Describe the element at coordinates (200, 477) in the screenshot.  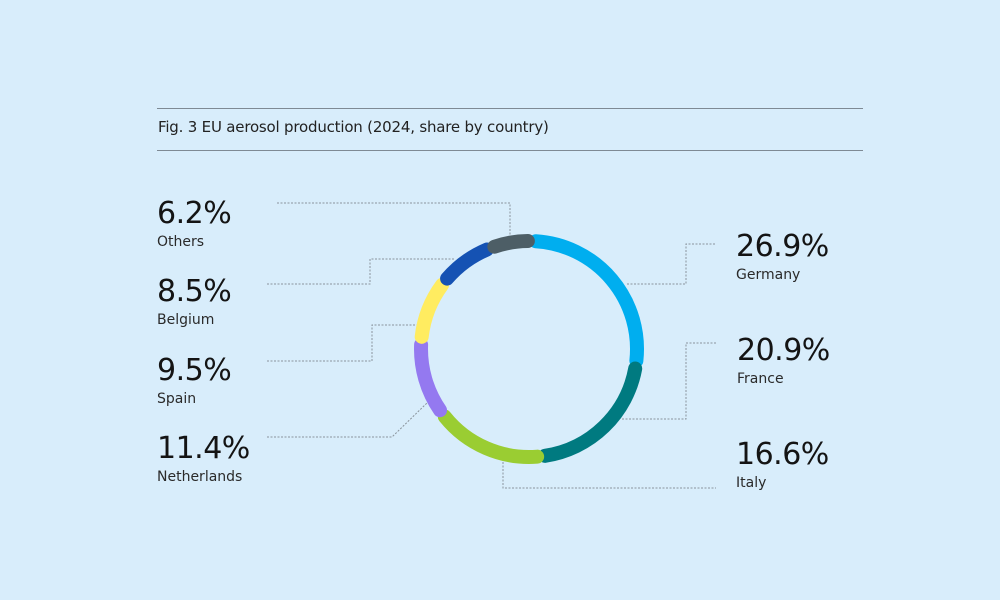
I see `country-netherlands: Netherlands` at that location.